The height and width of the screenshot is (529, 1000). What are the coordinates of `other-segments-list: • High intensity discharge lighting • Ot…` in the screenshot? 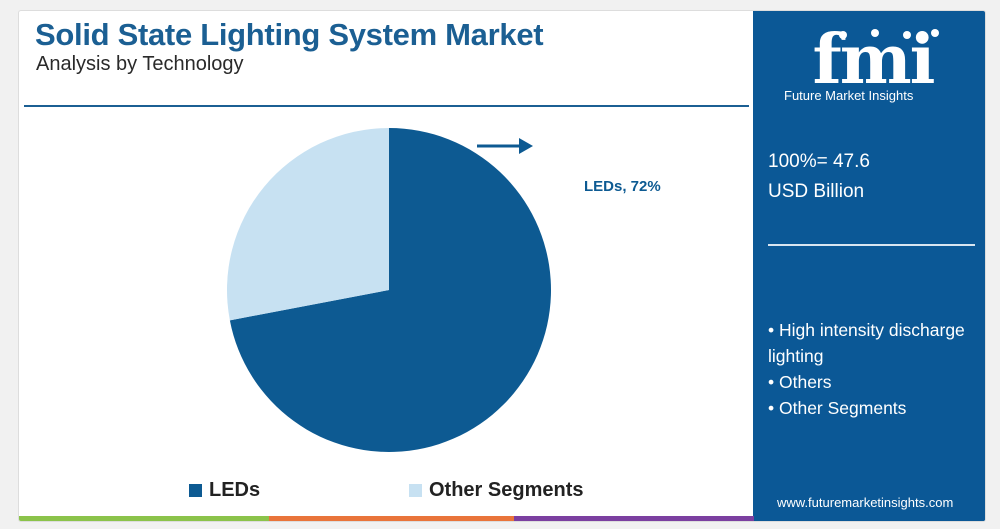 It's located at (873, 369).